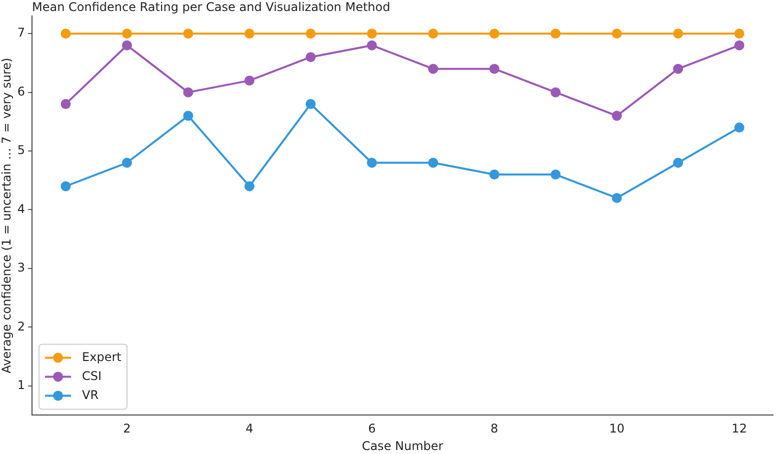 This screenshot has height=454, width=778. Describe the element at coordinates (92, 375) in the screenshot. I see `legend-label: CSI` at that location.